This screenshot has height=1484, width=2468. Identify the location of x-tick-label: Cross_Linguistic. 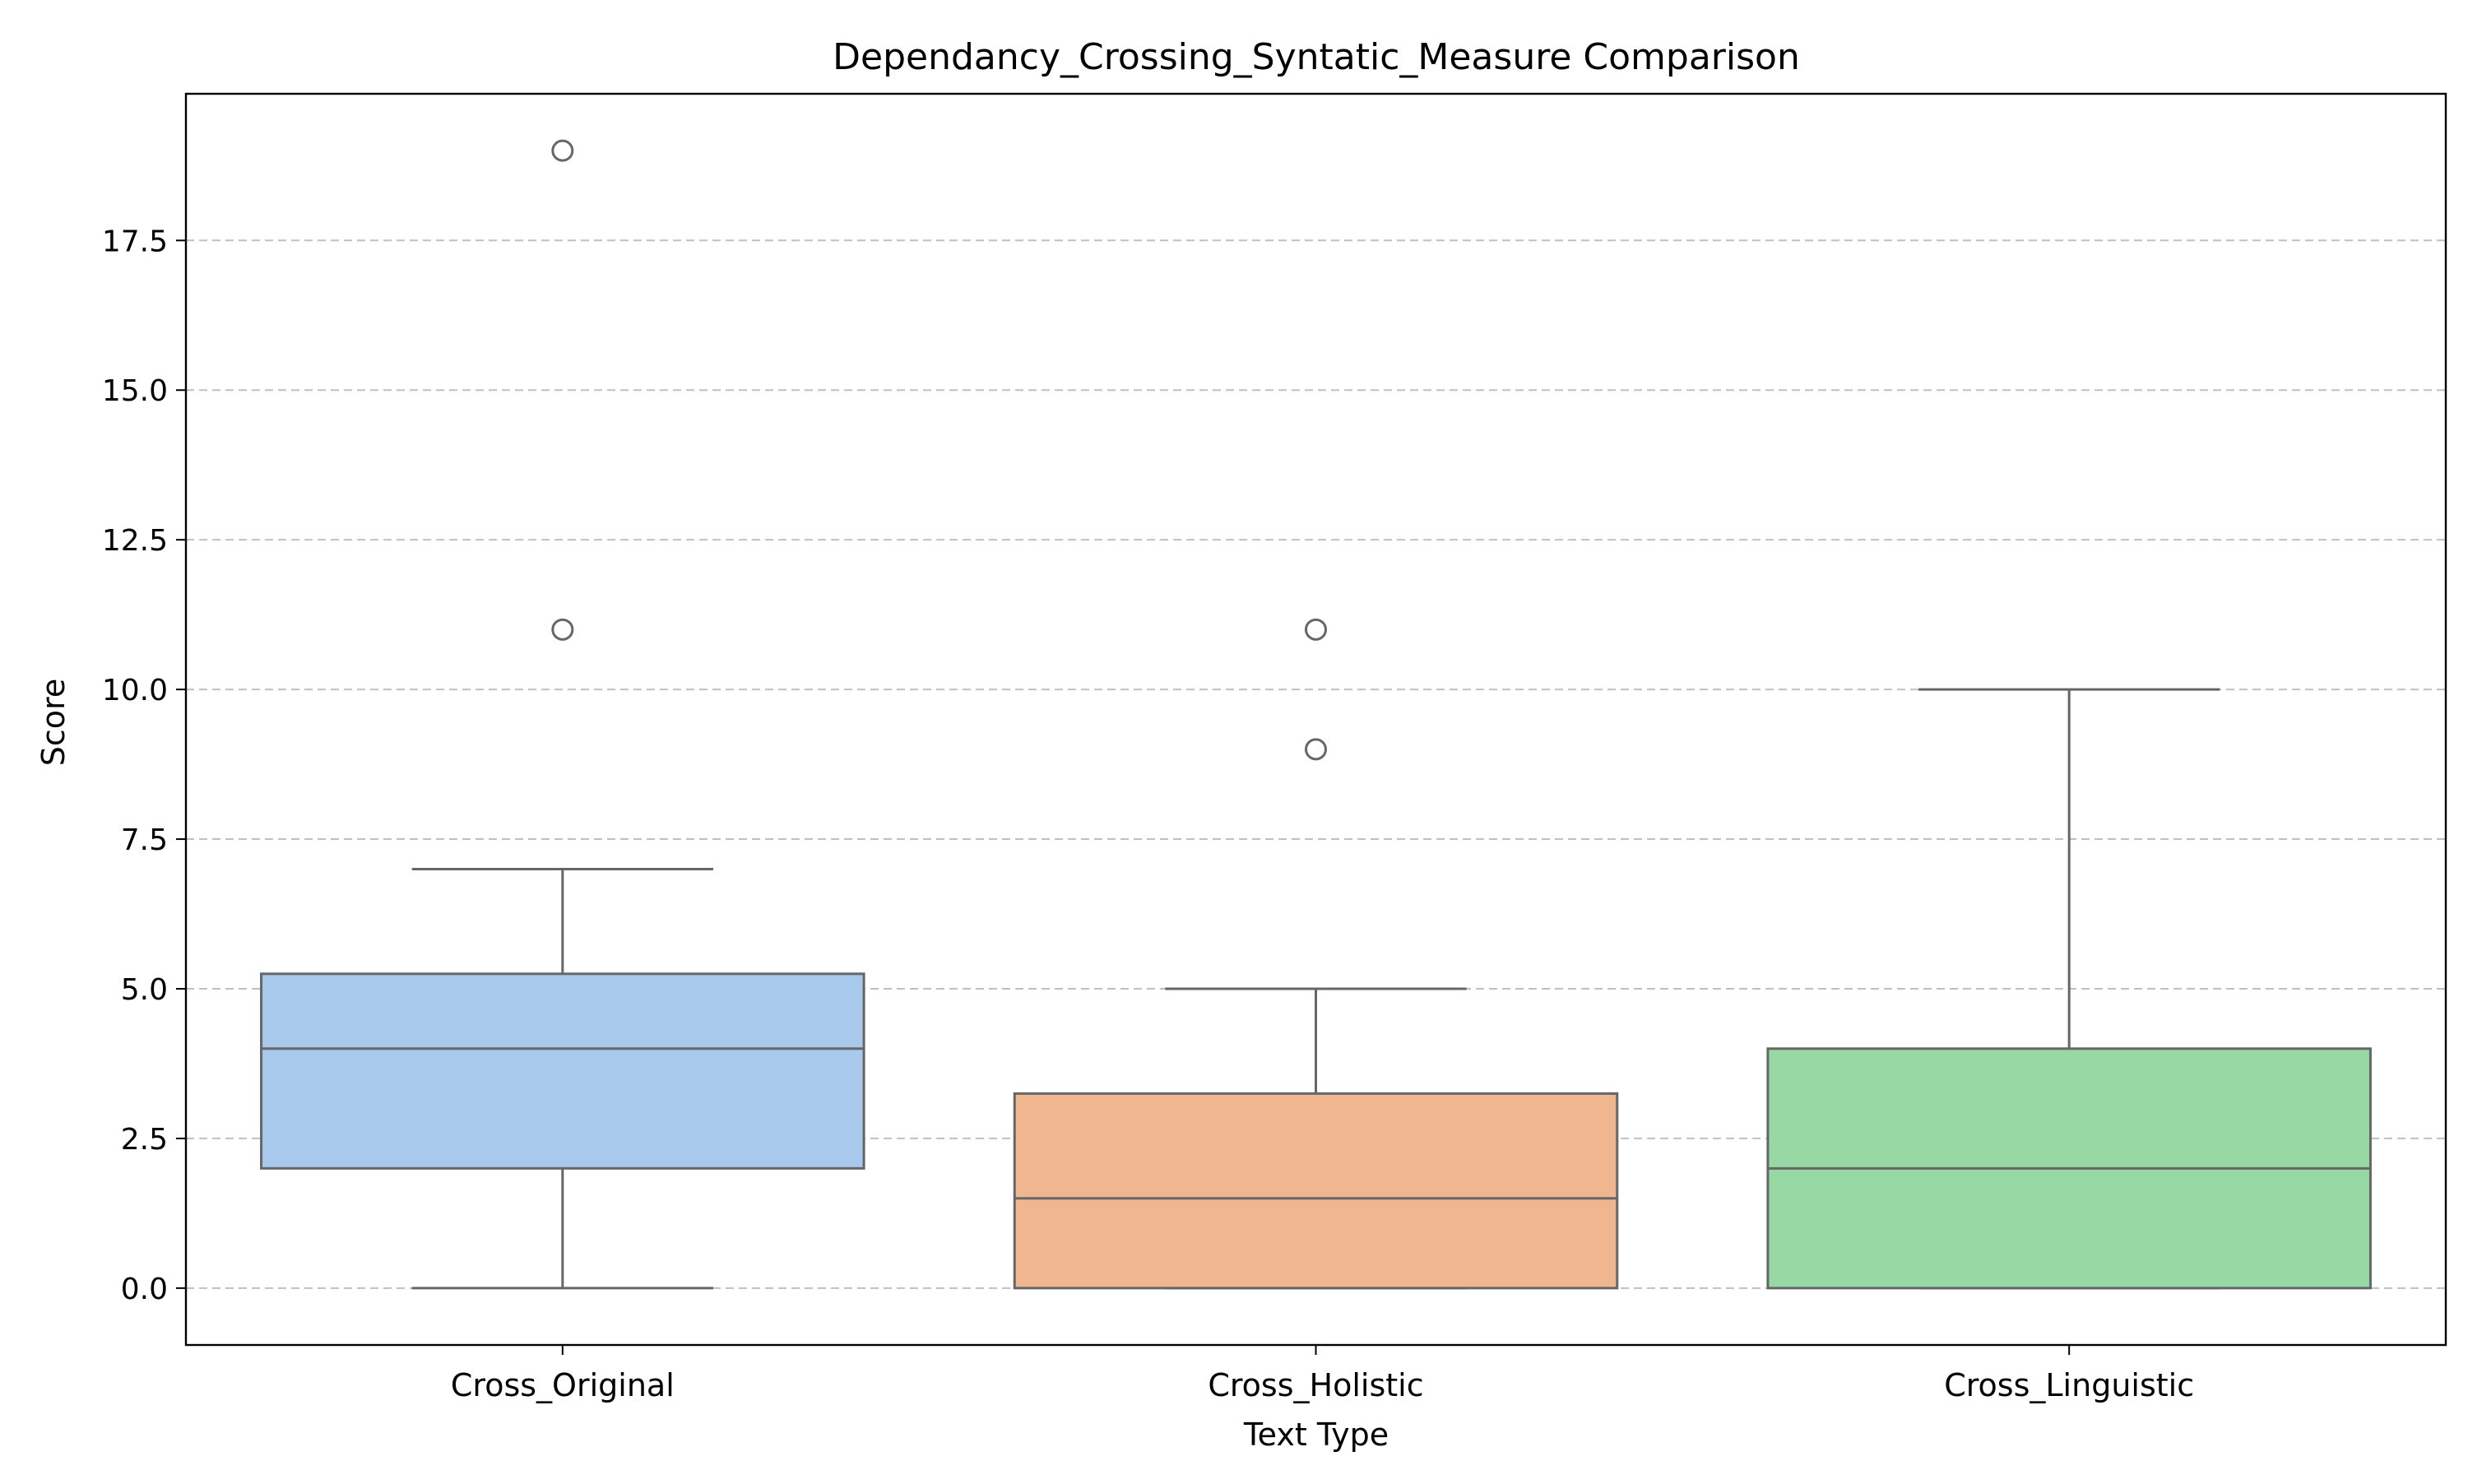
(2069, 1385).